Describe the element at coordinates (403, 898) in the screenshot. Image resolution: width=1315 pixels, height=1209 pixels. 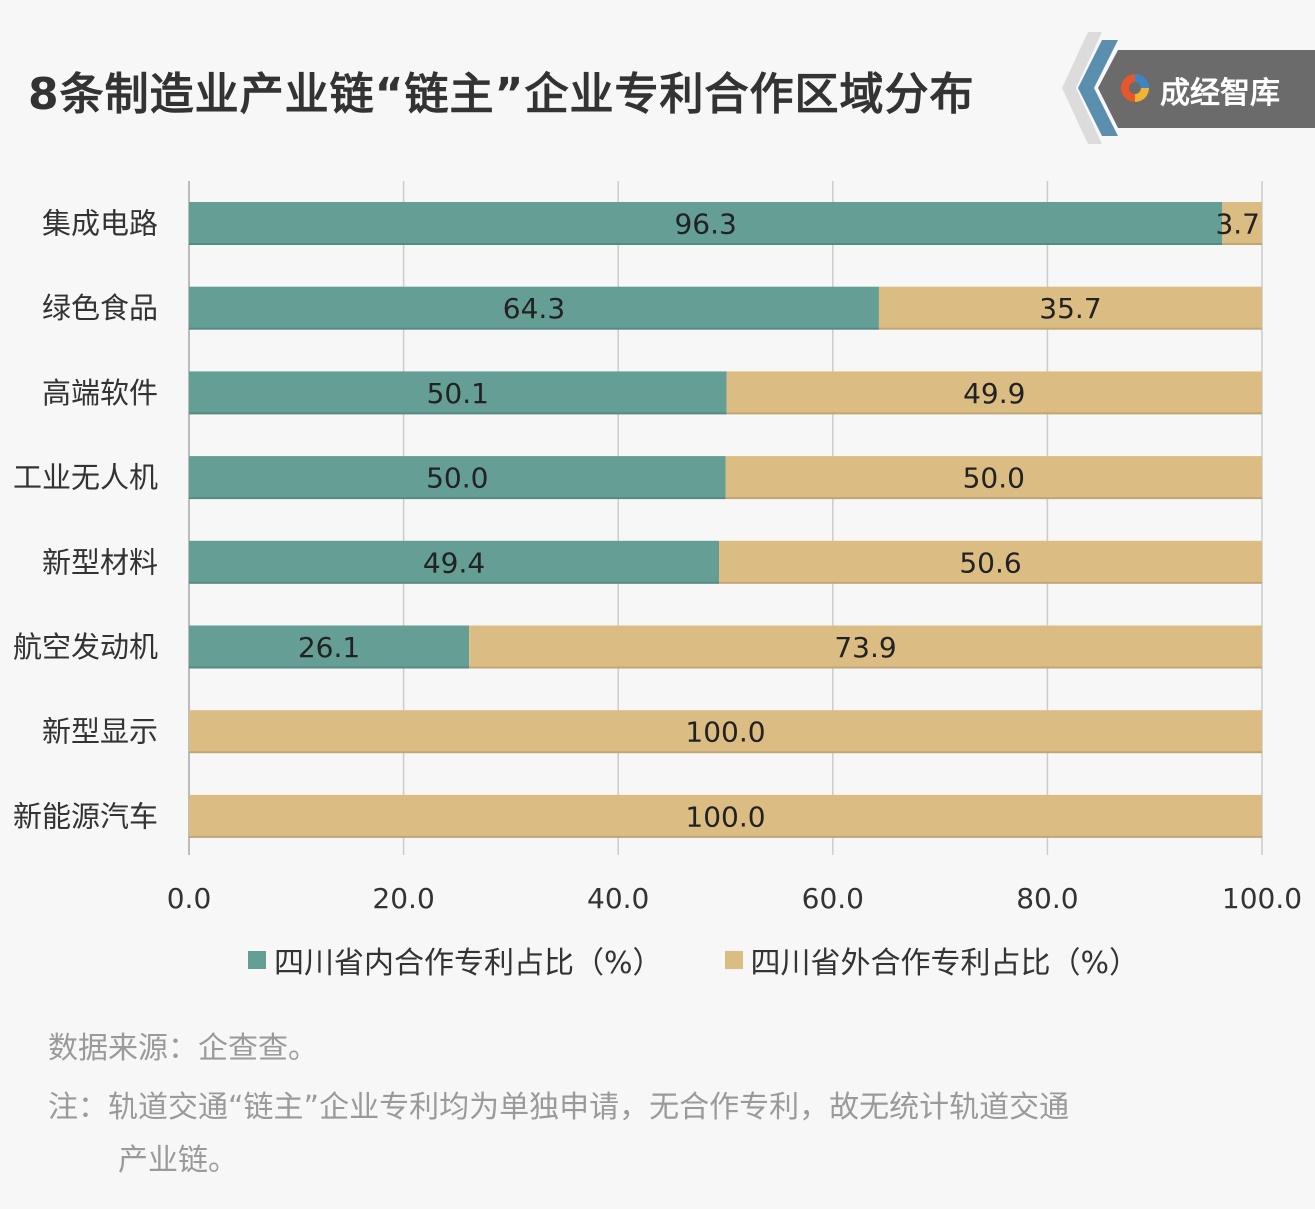
I see `x-tick-label: 20.0` at that location.